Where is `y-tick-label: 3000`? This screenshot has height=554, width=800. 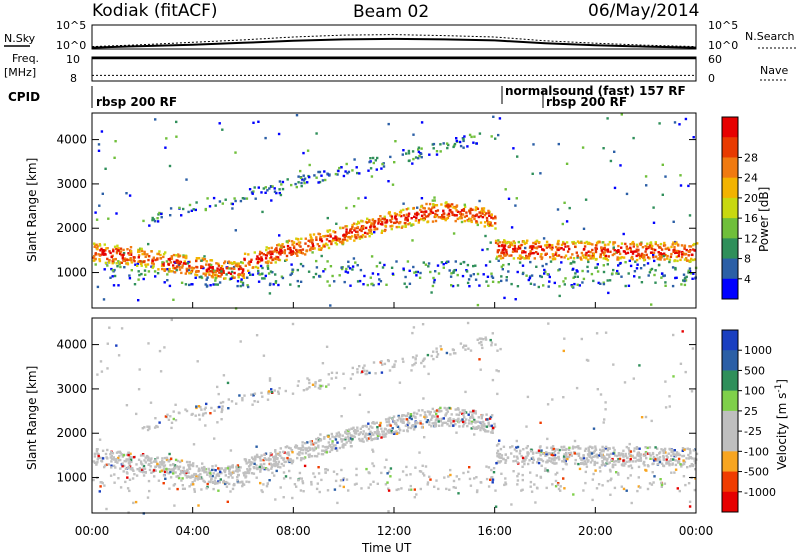
y-tick-label: 3000 is located at coordinates (71, 389).